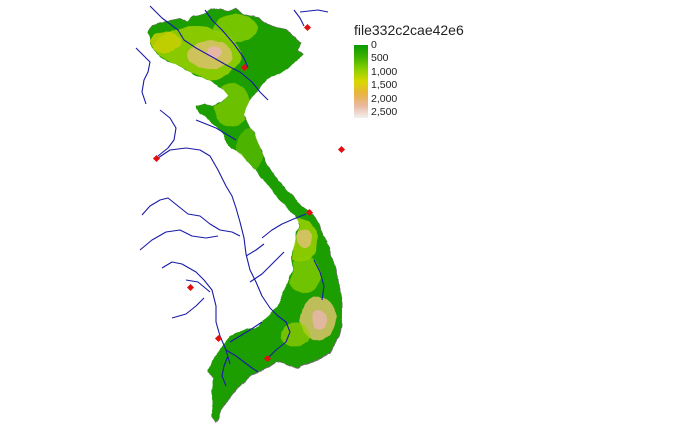 The image size is (700, 432). Describe the element at coordinates (409, 30) in the screenshot. I see `legend-title: file332c2cae42e6` at that location.